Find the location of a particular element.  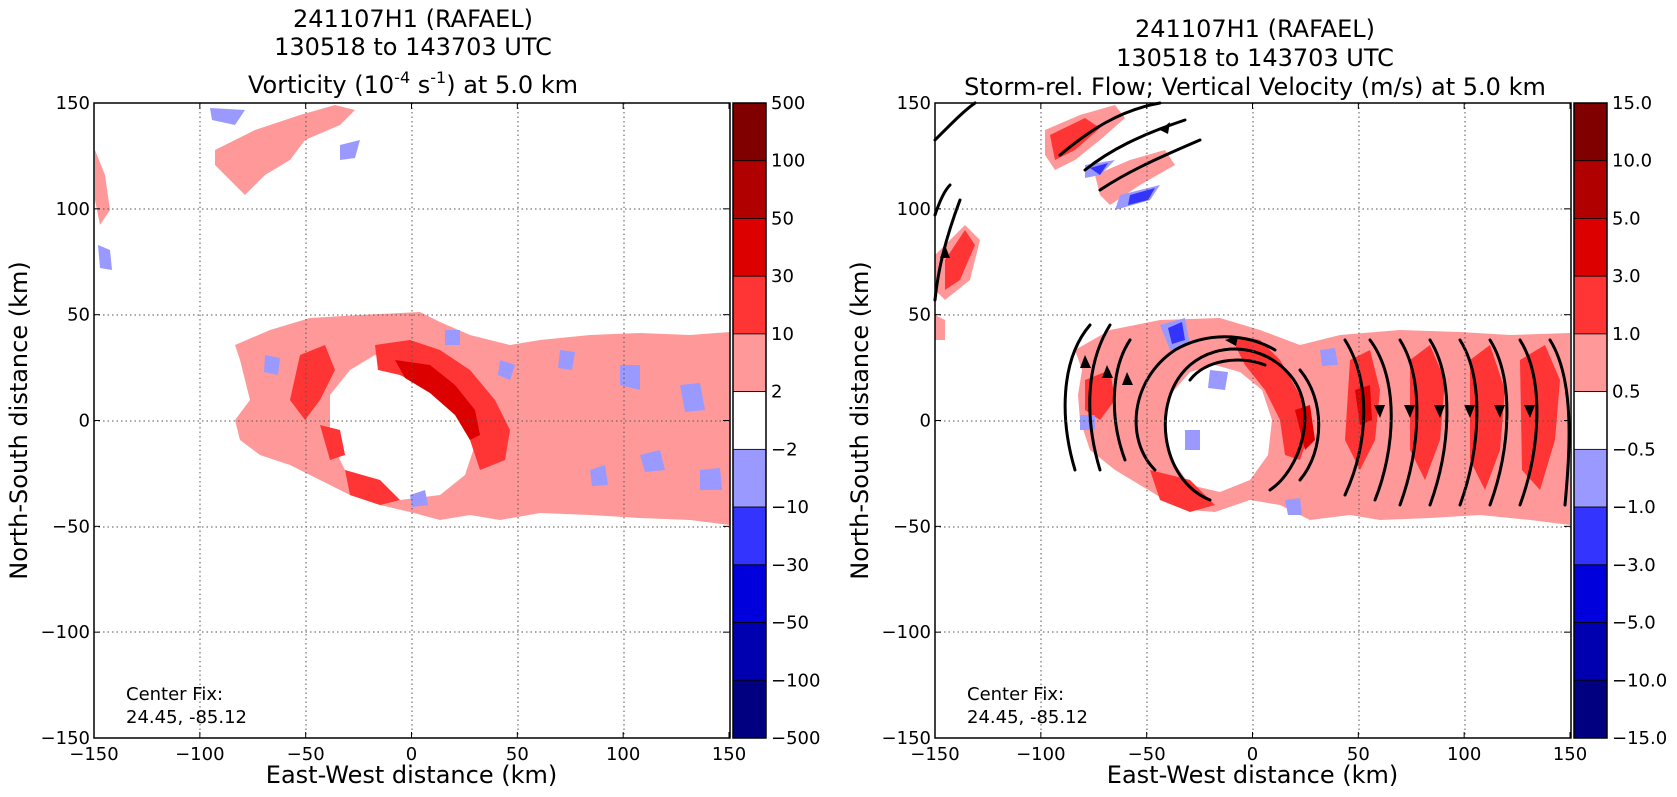

left-xtick-label: −50 is located at coordinates (306, 754).